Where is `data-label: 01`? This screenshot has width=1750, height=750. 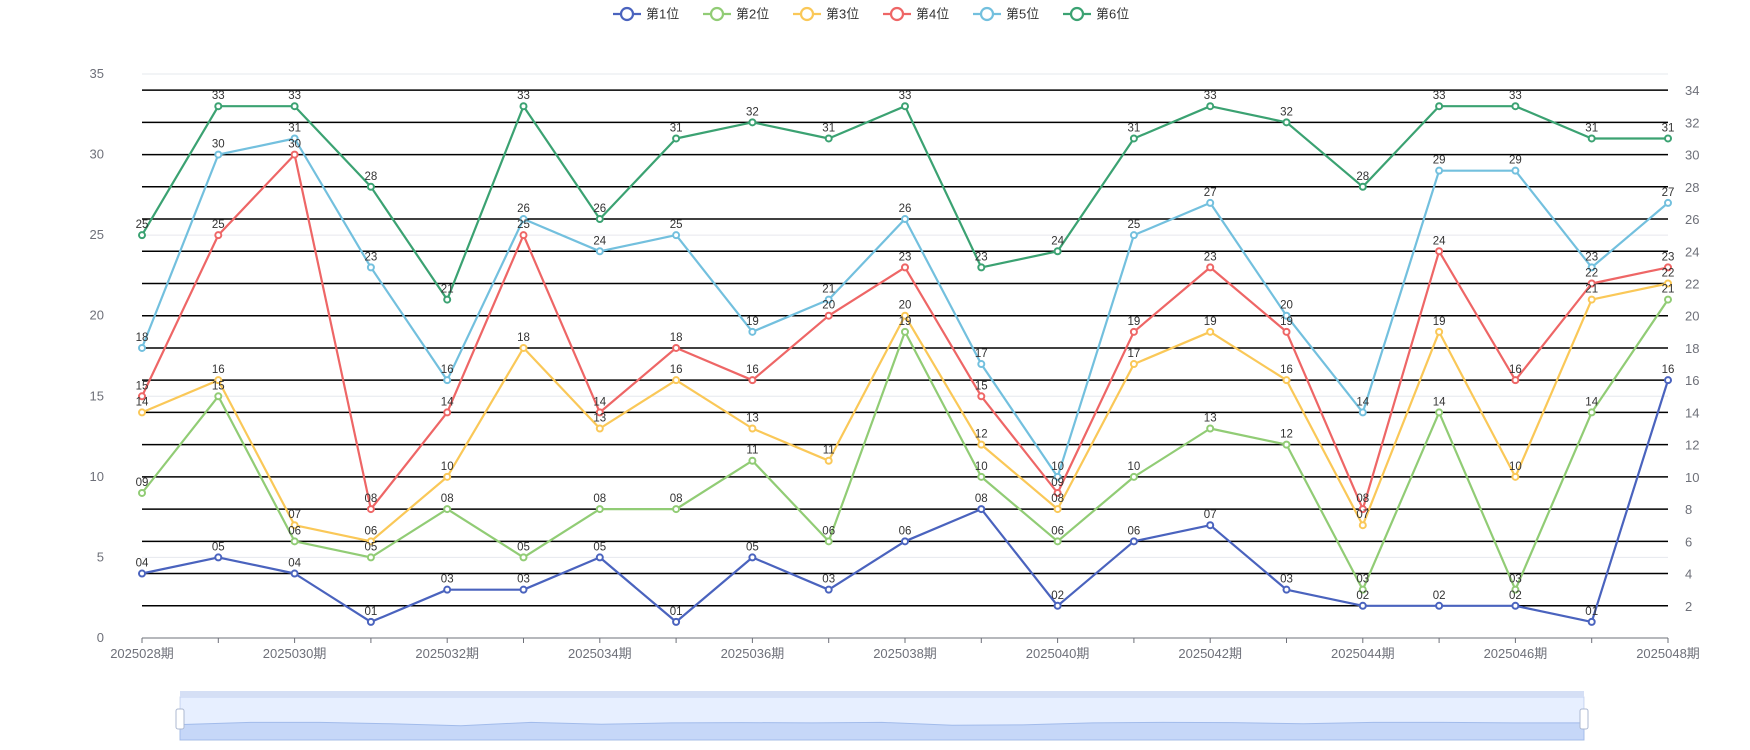 data-label: 01 is located at coordinates (676, 612).